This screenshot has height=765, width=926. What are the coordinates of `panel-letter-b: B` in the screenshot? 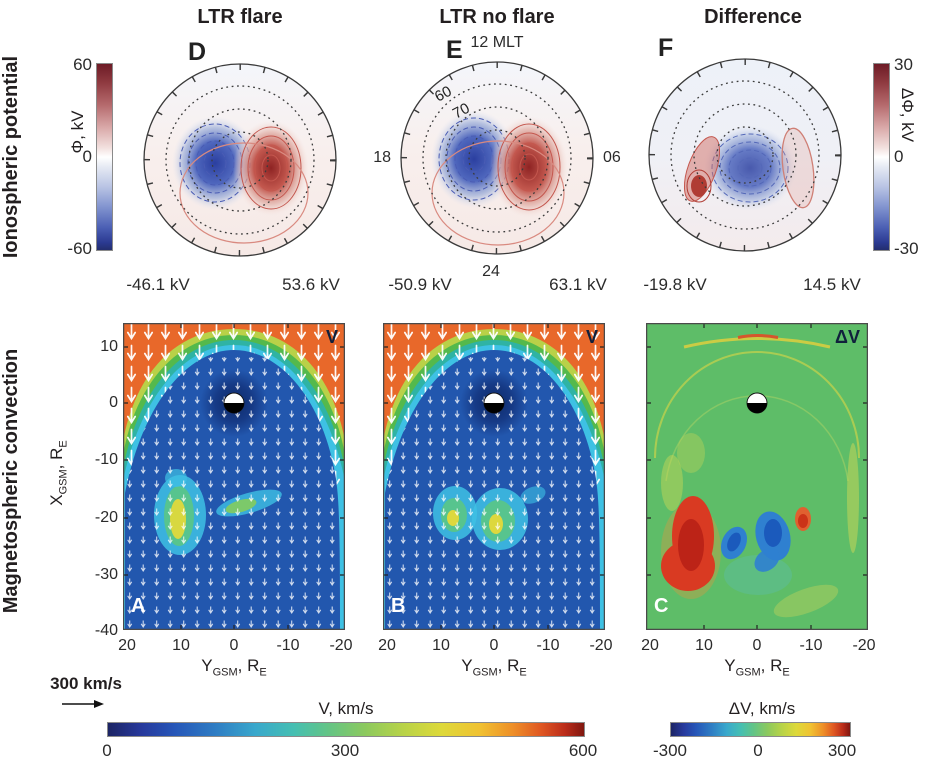 It's located at (398, 606).